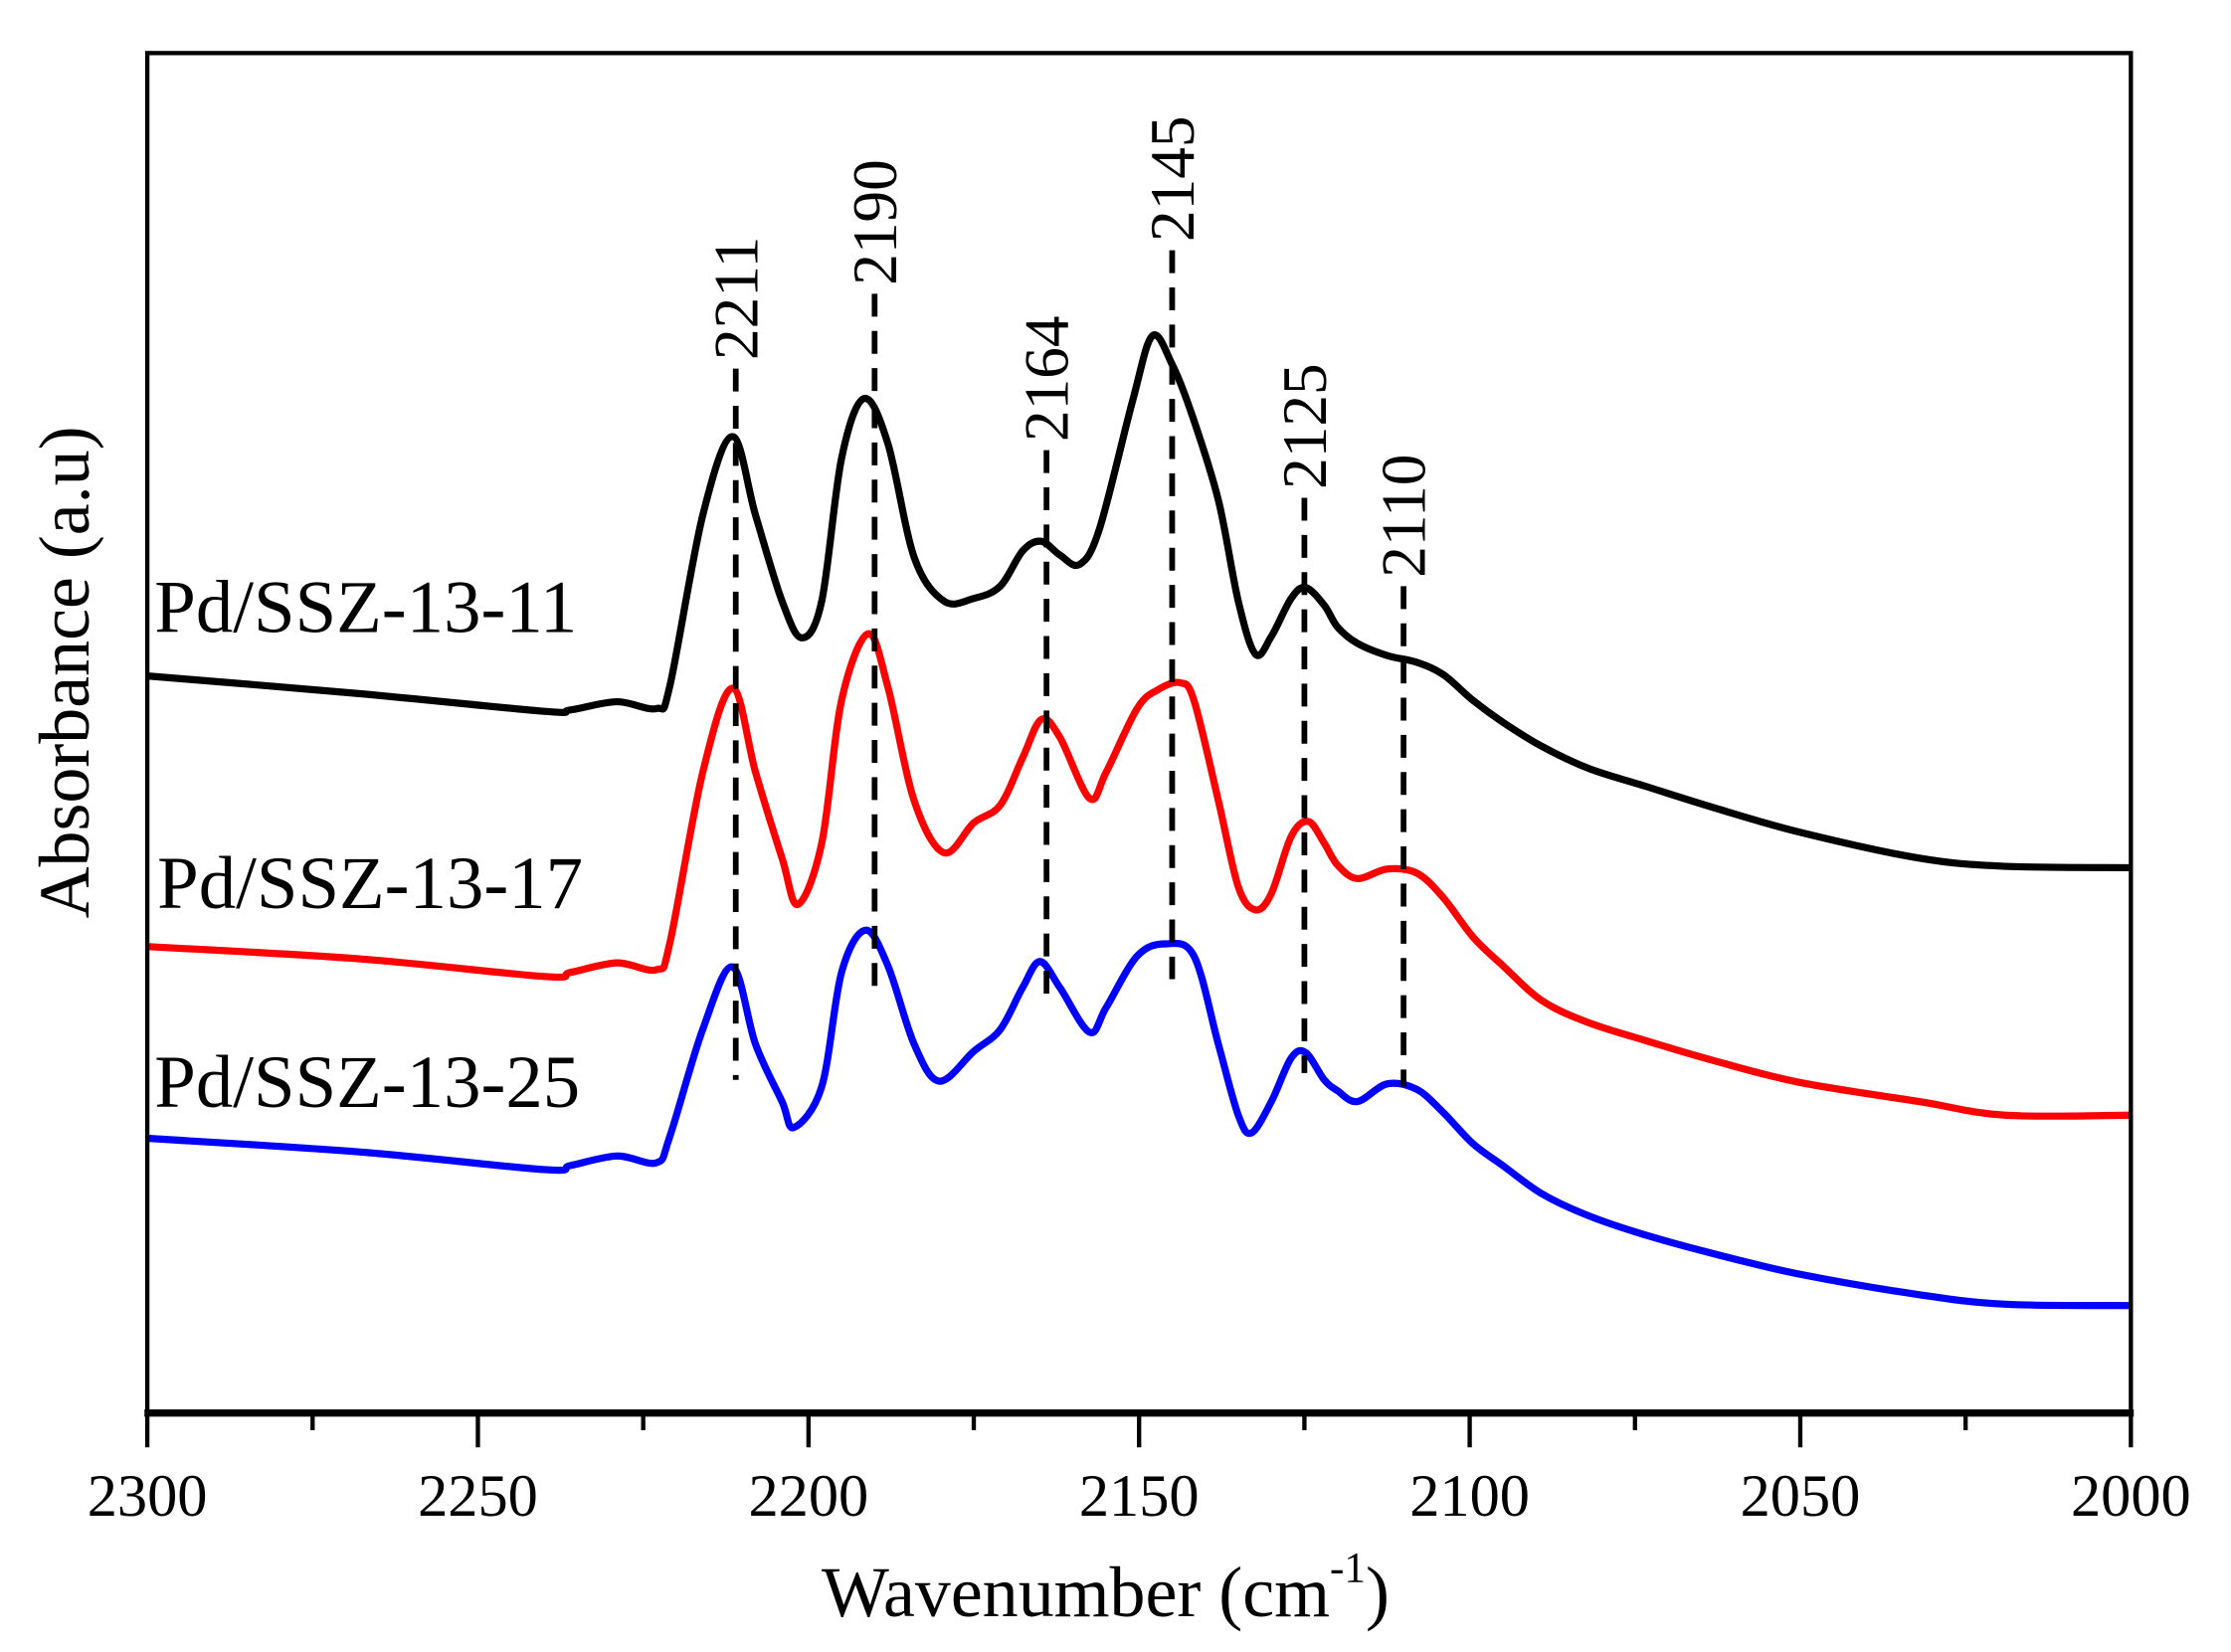 This screenshot has width=2231, height=1652. Describe the element at coordinates (367, 1082) in the screenshot. I see `series-label-pd-ssz-13-25: Pd/SSZ-13-25` at that location.